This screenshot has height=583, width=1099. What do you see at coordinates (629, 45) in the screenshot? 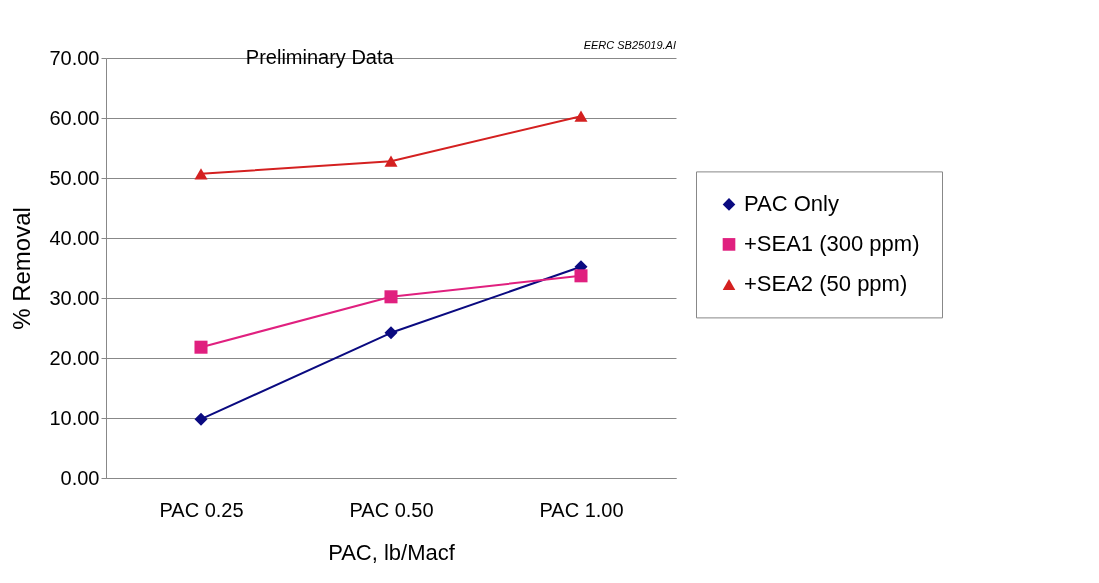
I see `text: EERC SB25019.AI` at bounding box center [629, 45].